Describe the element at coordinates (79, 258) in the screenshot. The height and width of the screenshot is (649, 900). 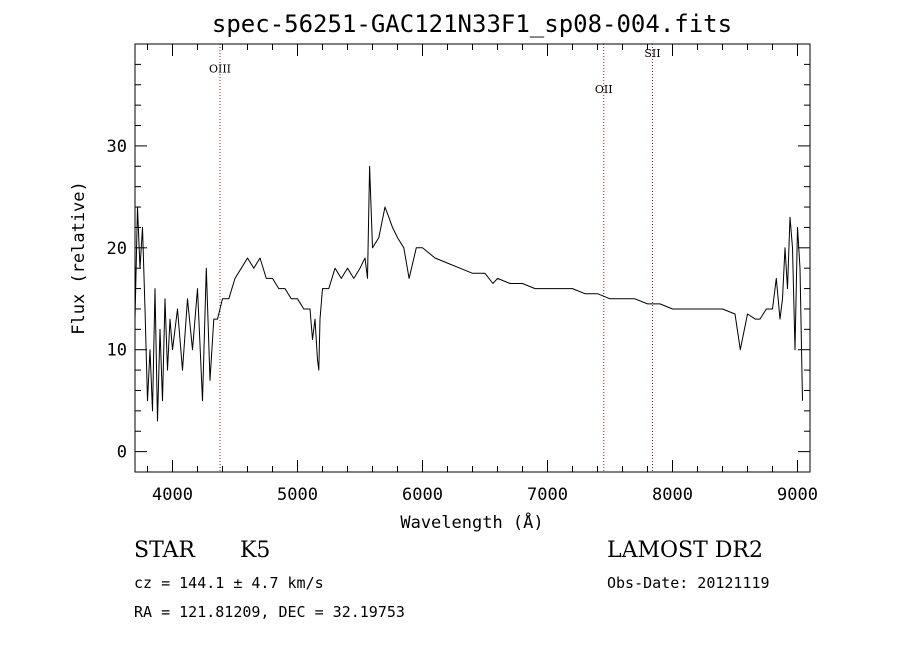
I see `y-axis-label: Flux (relative)` at that location.